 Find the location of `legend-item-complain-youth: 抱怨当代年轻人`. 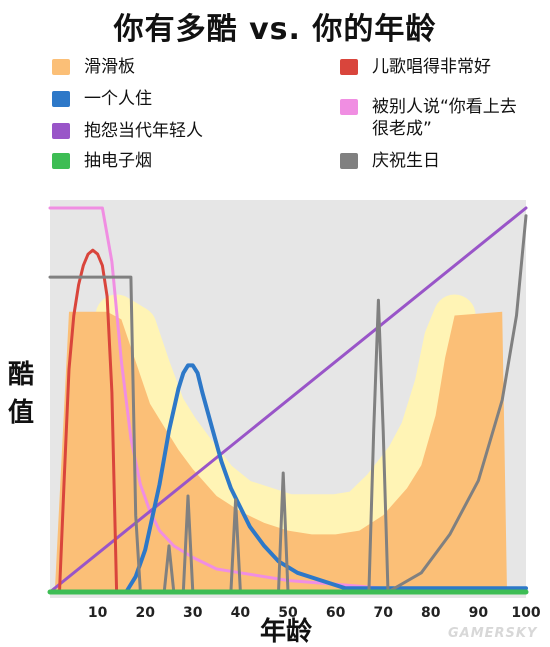

legend-item-complain-youth: 抱怨当代年轻人 is located at coordinates (127, 131).